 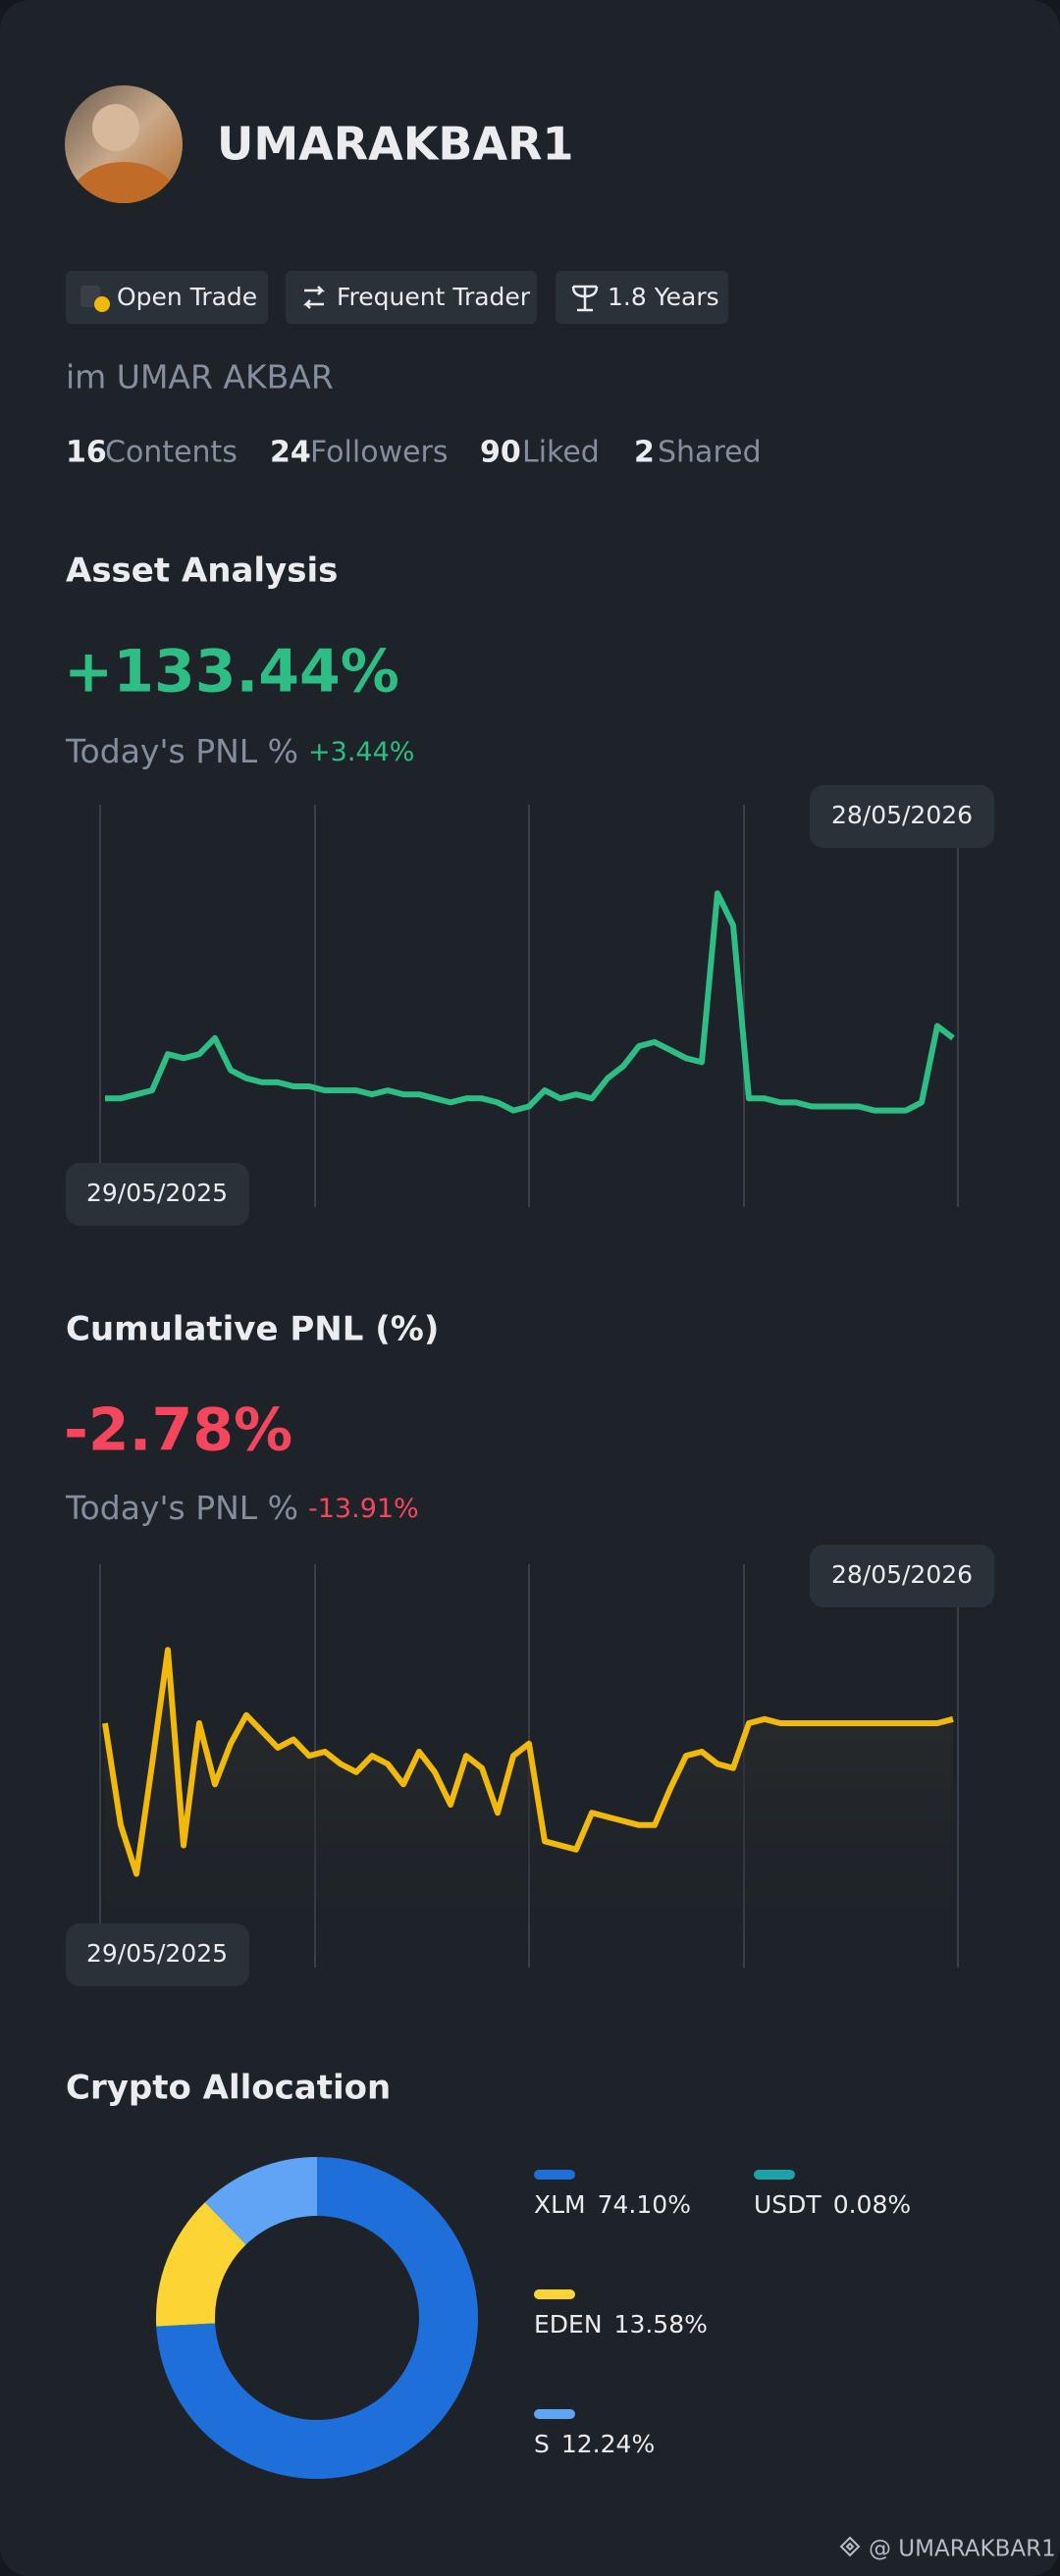 I want to click on legend-label: USDT, so click(x=788, y=2204).